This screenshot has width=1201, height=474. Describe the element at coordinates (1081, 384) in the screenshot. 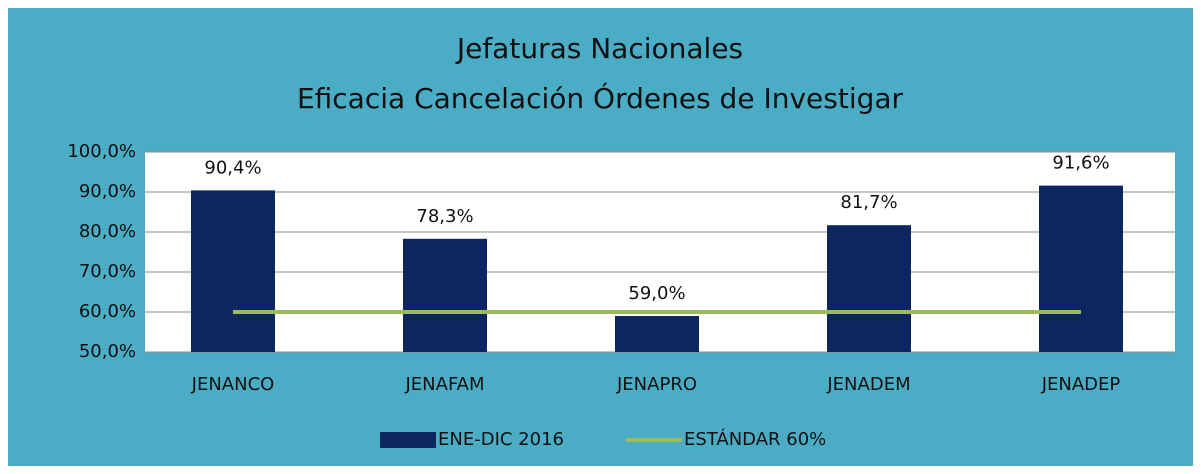

I see `x-tick-label: JENADEP` at that location.